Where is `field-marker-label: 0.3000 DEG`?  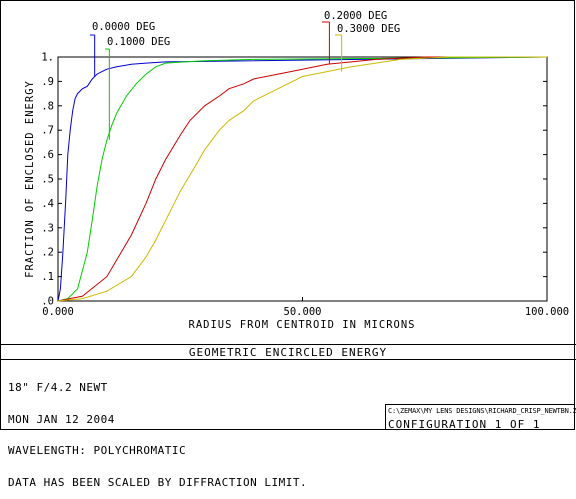
field-marker-label: 0.3000 DEG is located at coordinates (368, 29).